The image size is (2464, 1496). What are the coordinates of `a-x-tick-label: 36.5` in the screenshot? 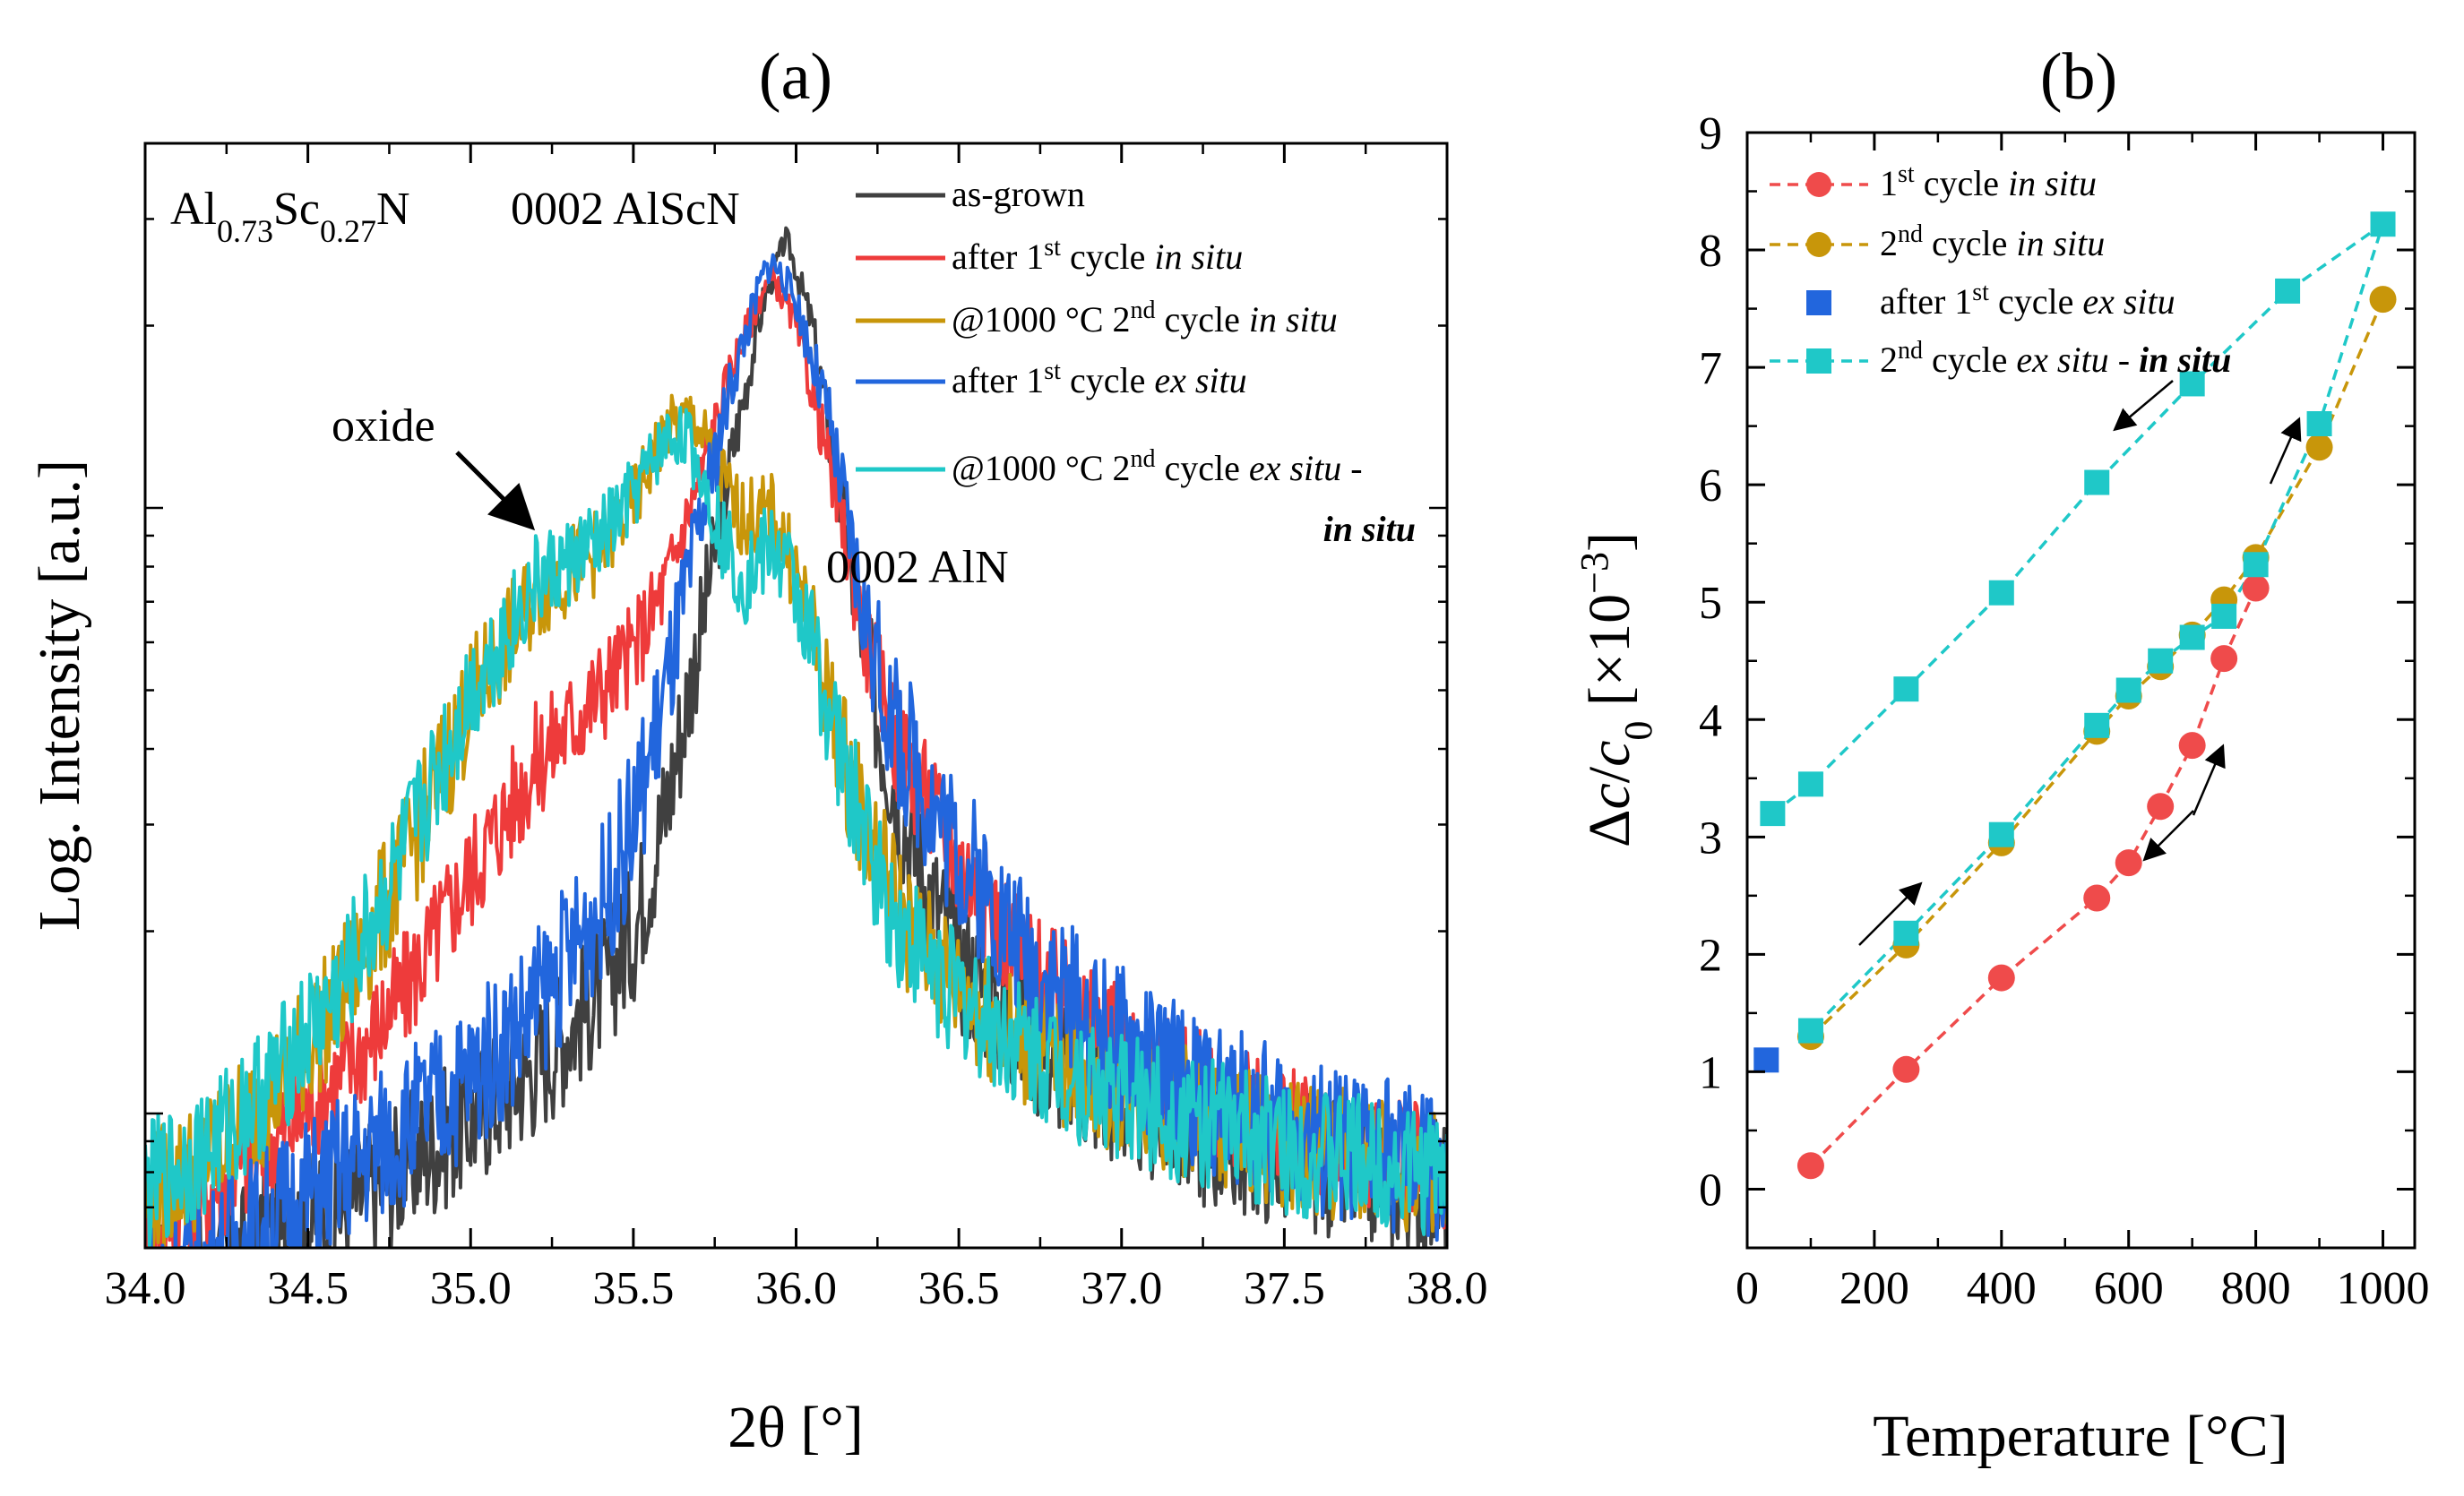 It's located at (959, 1288).